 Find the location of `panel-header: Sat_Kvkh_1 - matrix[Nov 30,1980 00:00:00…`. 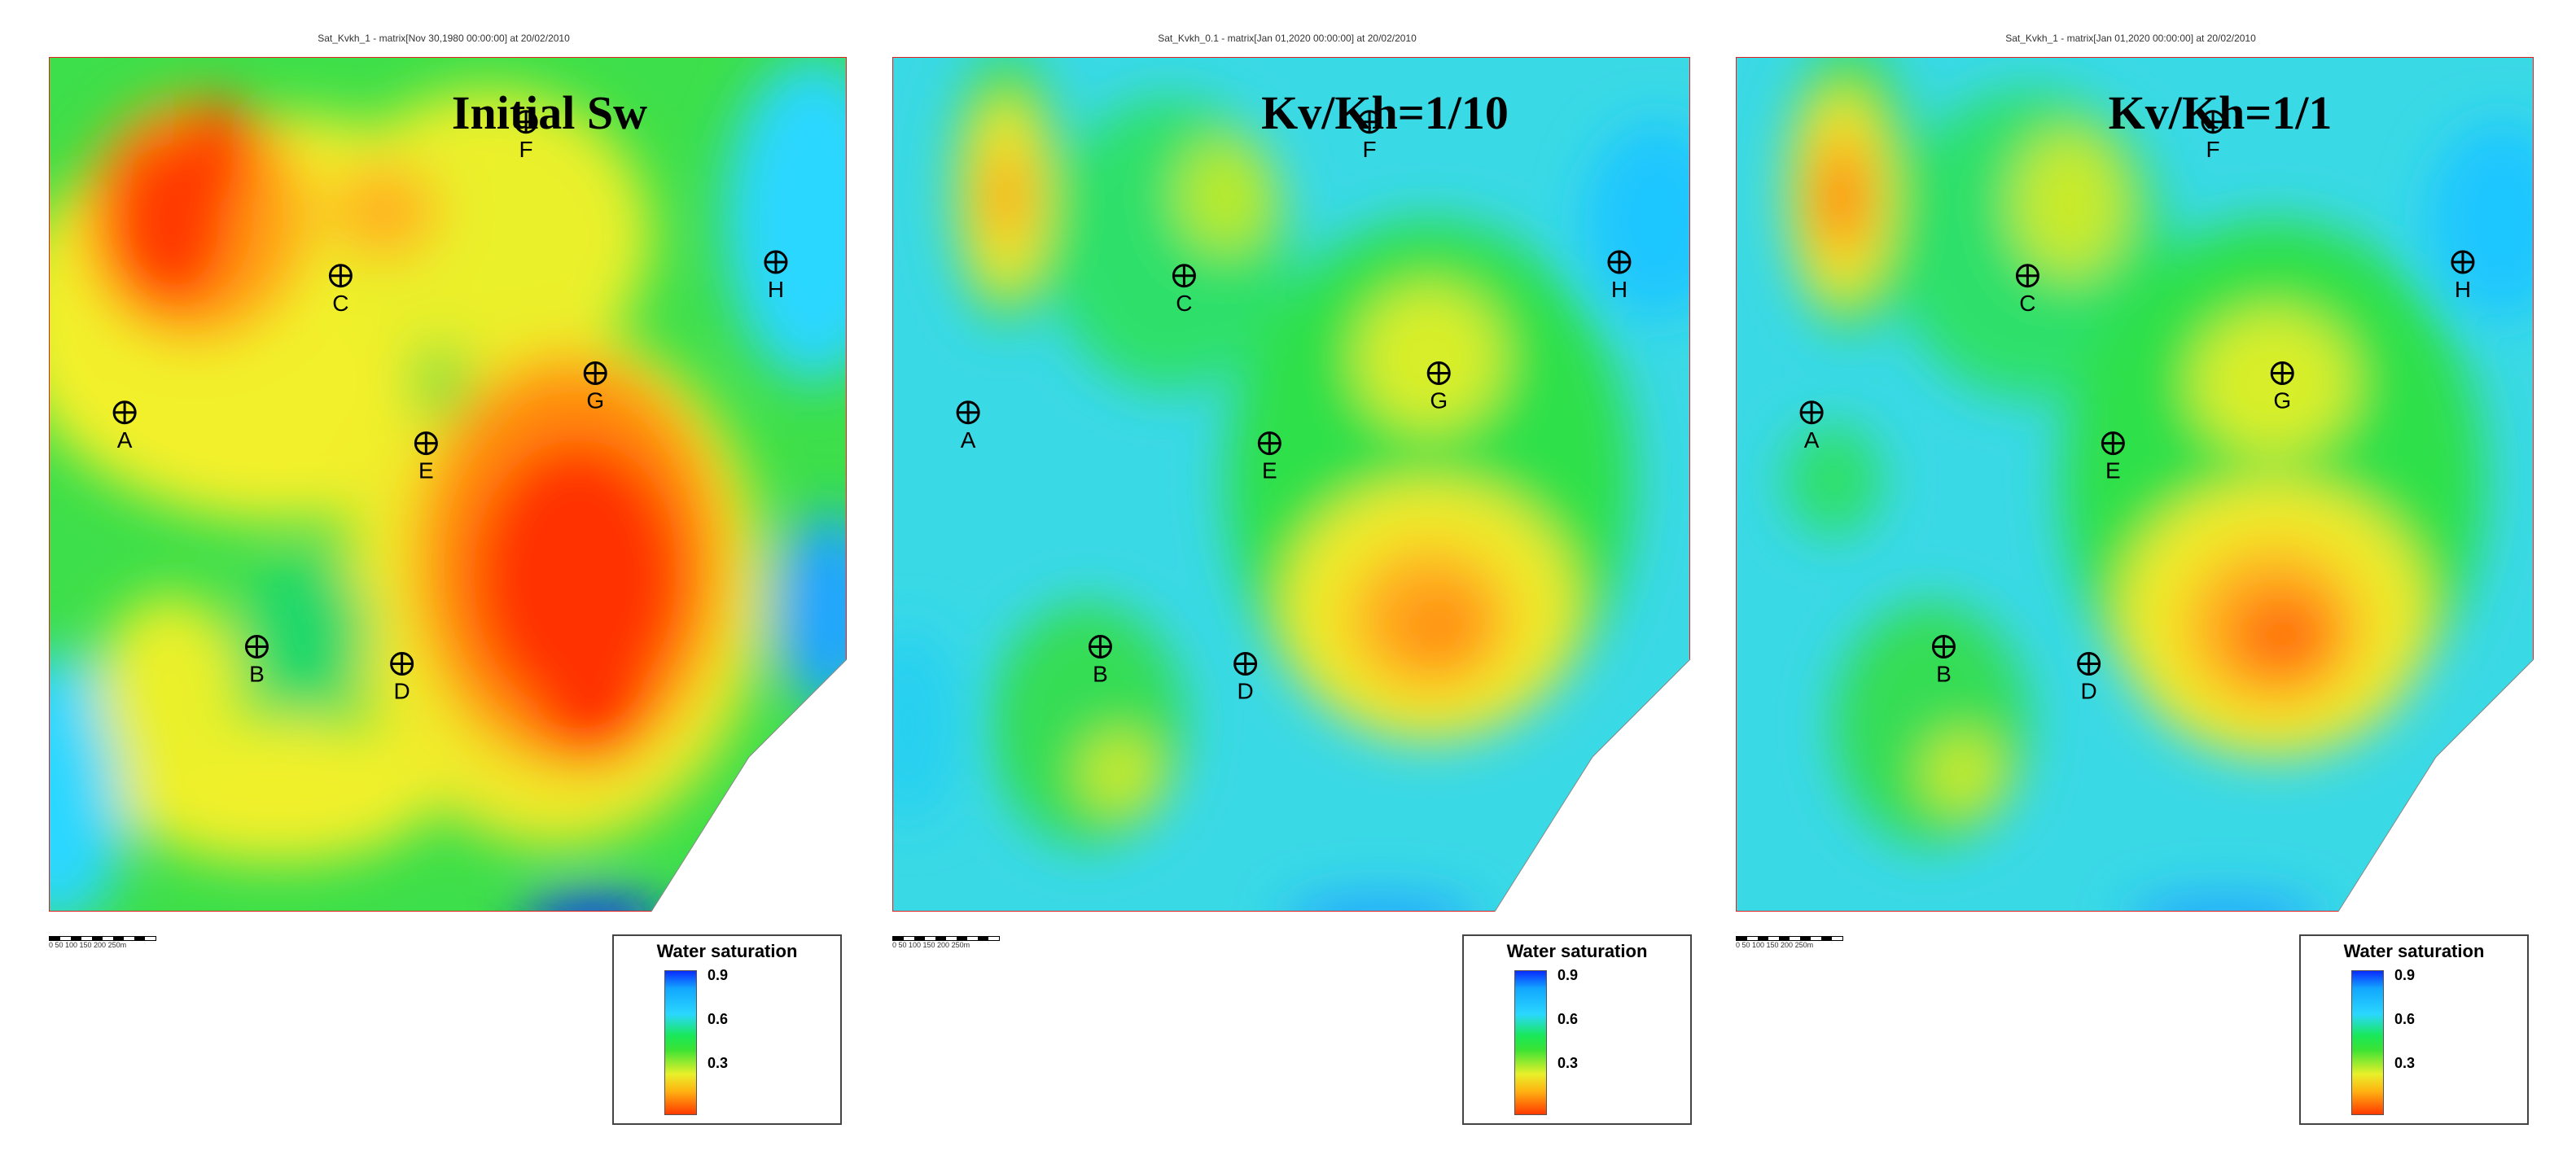

panel-header: Sat_Kvkh_1 - matrix[Nov 30,1980 00:00:00… is located at coordinates (444, 39).